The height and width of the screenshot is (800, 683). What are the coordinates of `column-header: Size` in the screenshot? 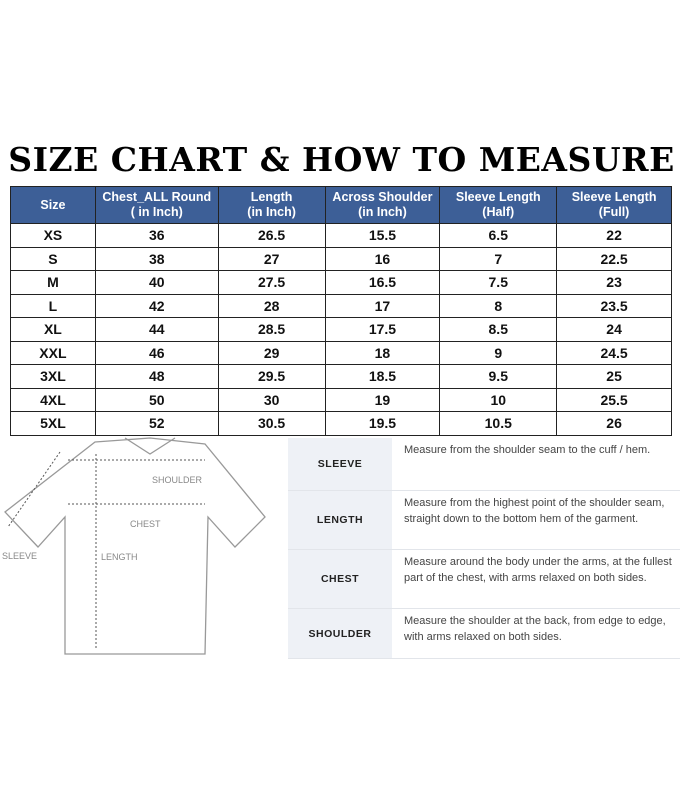 It's located at (53, 205).